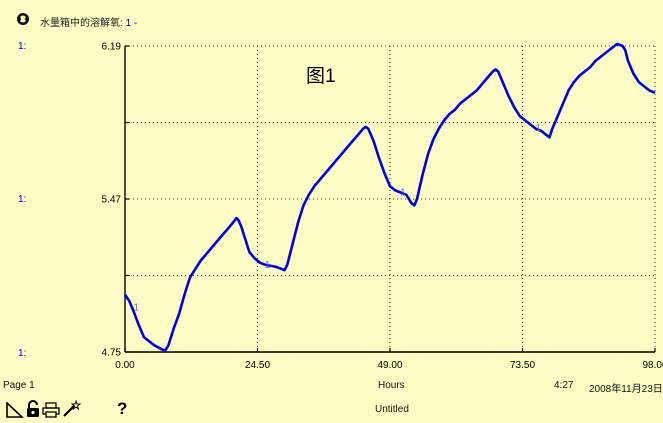 The image size is (663, 423). I want to click on x-axis-label: Hours, so click(391, 385).